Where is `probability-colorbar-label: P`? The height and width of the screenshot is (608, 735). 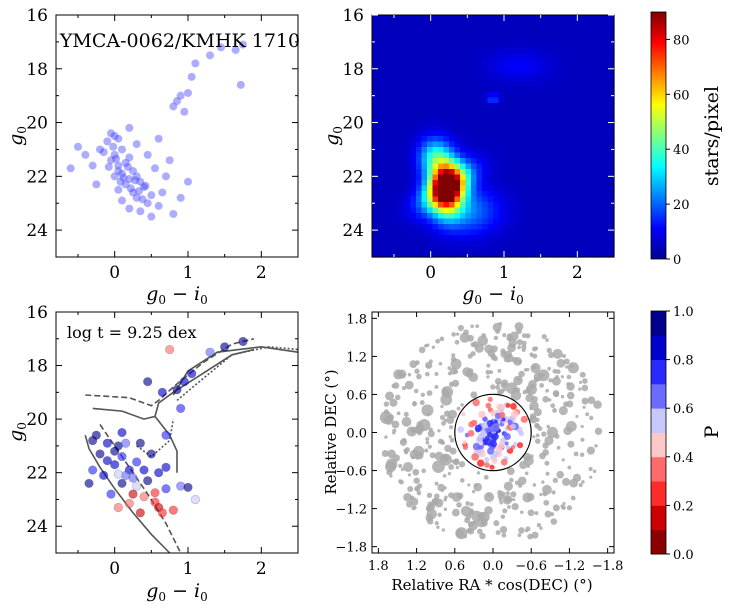 probability-colorbar-label: P is located at coordinates (712, 431).